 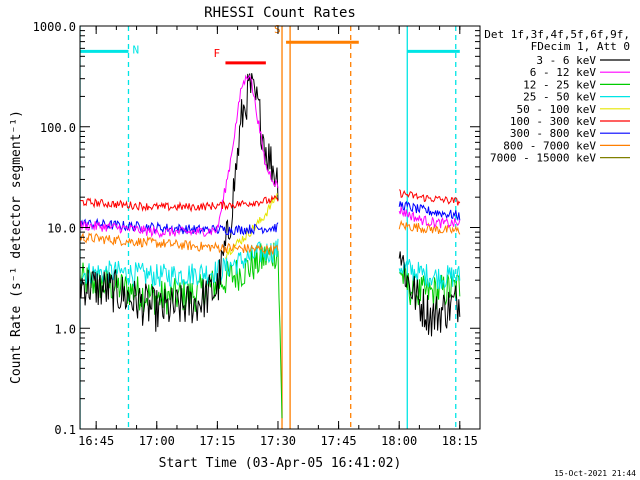 I want to click on legend-entry-8: 800 - 7000 keV, so click(x=549, y=145).